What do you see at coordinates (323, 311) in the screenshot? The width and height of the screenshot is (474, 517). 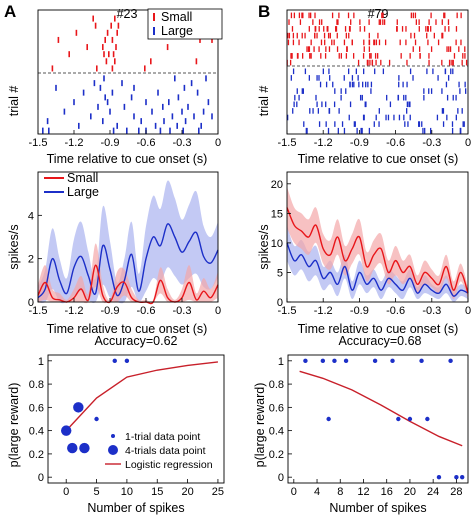 I see `rate_b-xtick-label: -1.2` at bounding box center [323, 311].